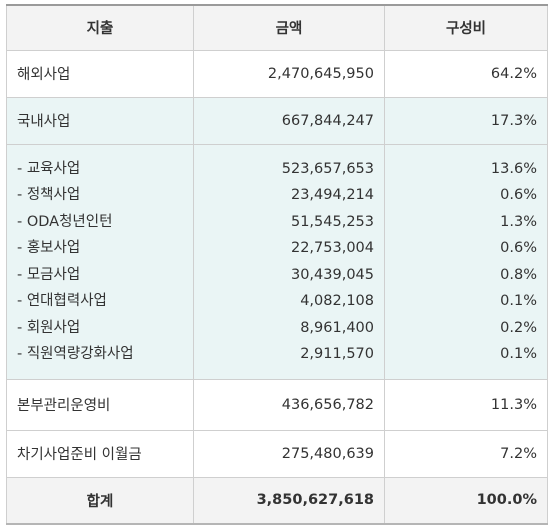 The image size is (553, 525). What do you see at coordinates (49, 168) in the screenshot?
I see `sub-item-label: - 교육사업` at bounding box center [49, 168].